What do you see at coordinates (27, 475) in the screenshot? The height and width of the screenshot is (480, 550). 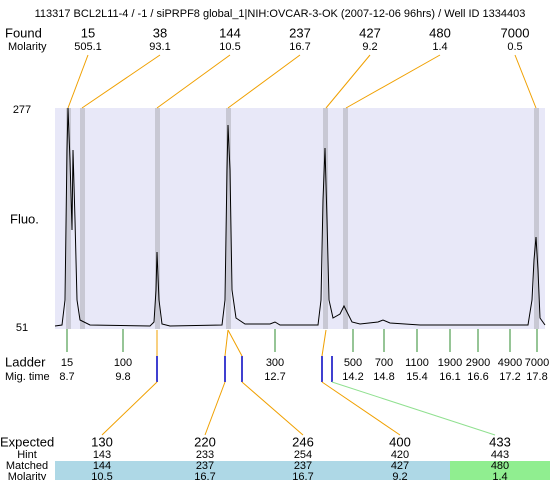 I see `molarity-label: Molarity` at bounding box center [27, 475].